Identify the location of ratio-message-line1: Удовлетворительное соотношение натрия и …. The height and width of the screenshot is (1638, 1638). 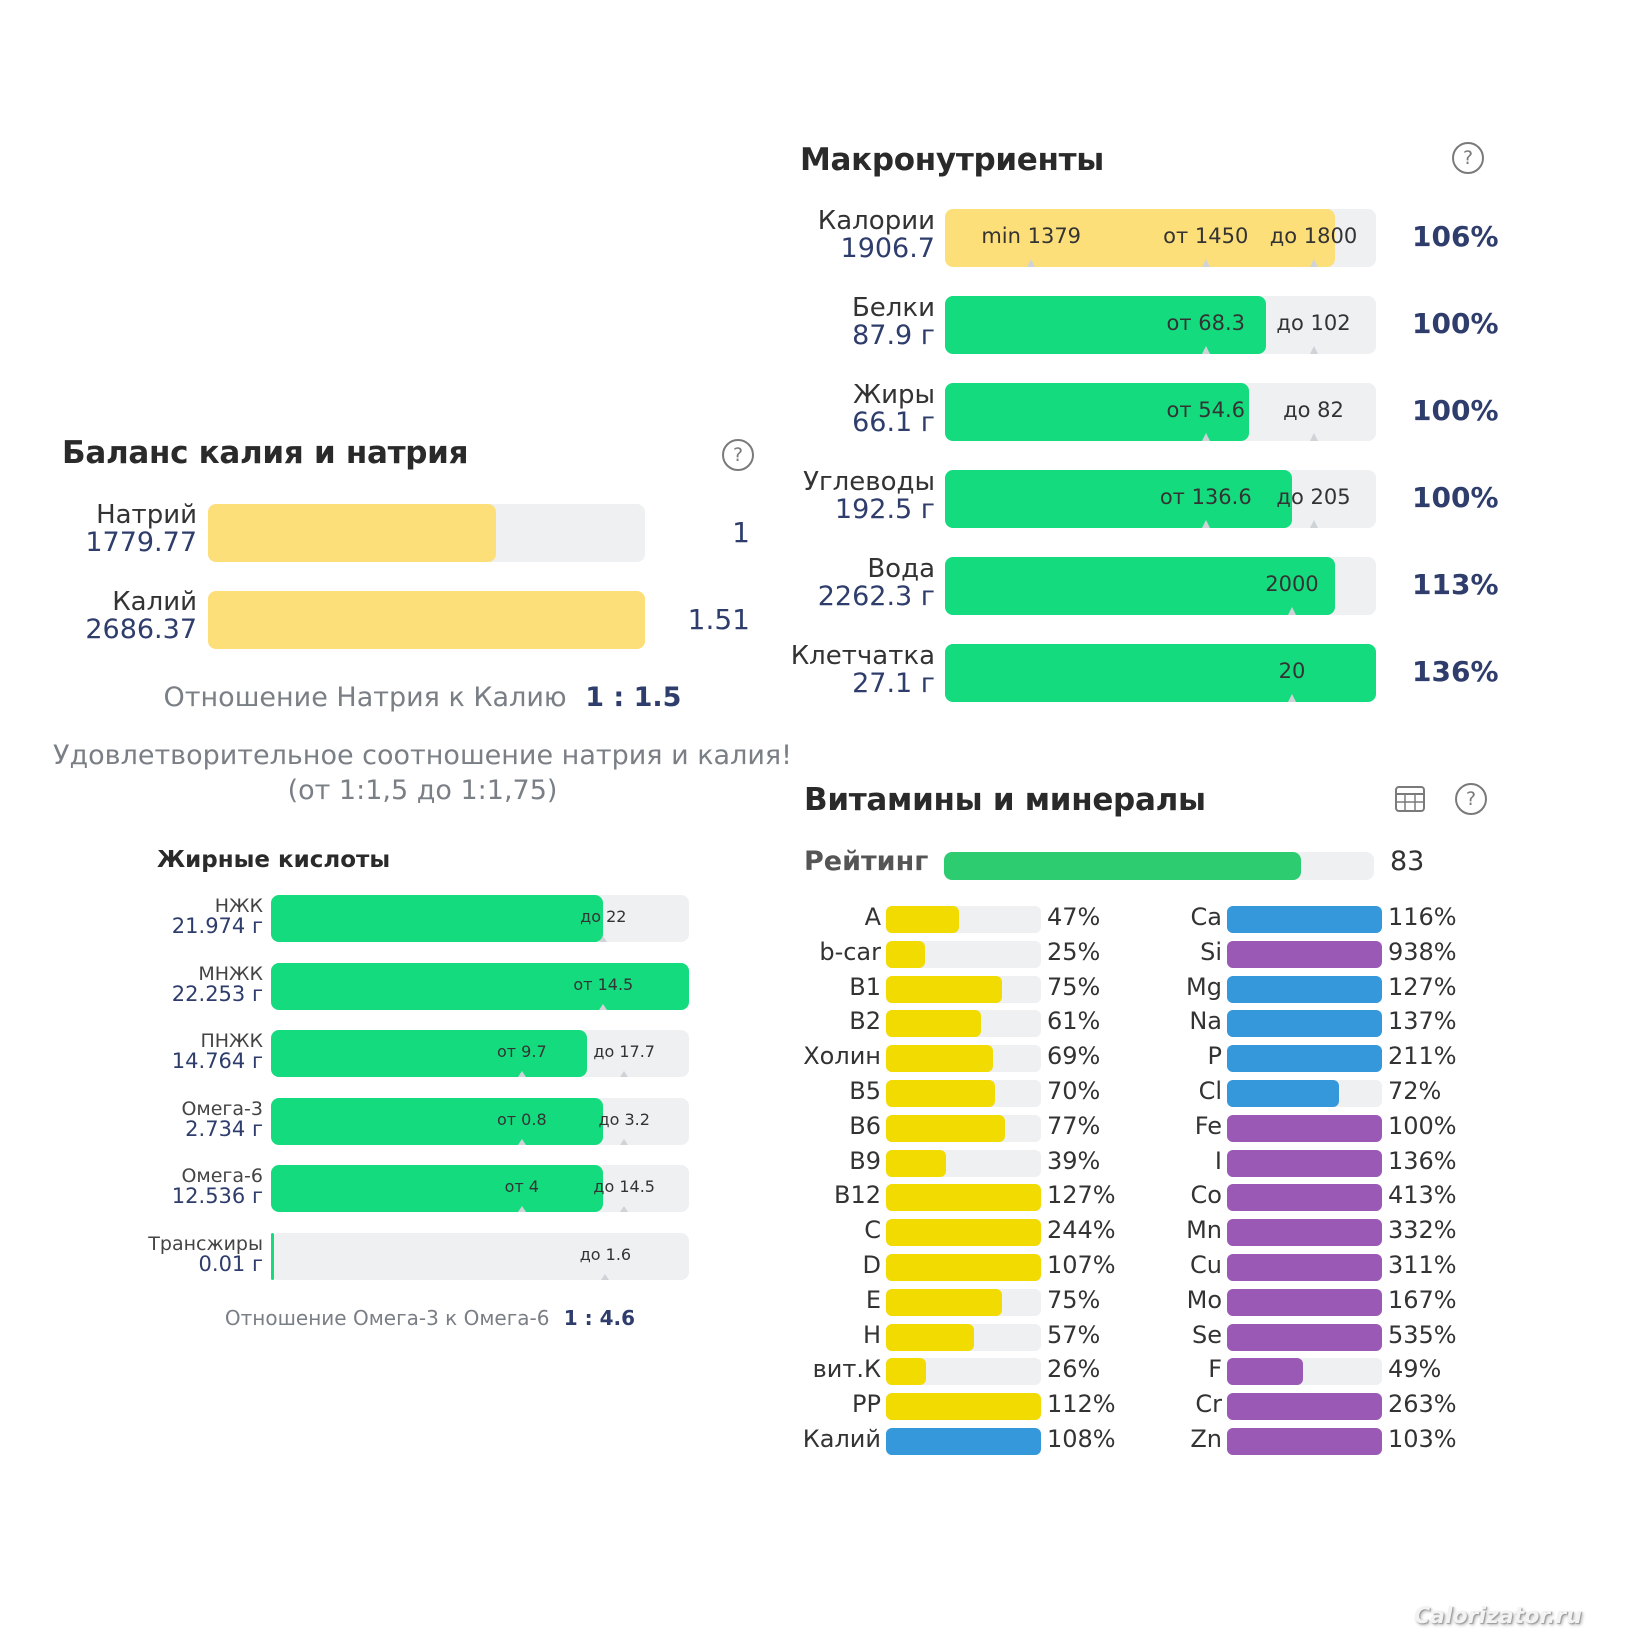
(422, 755).